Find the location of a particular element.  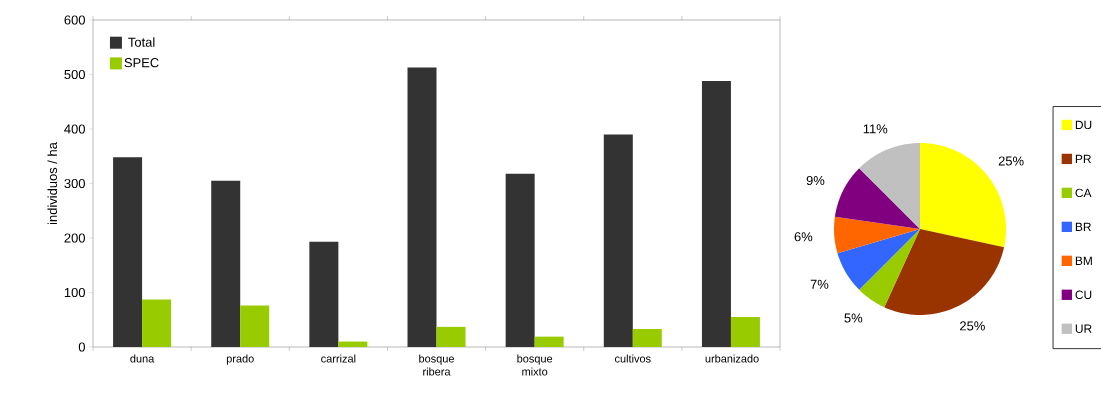

legend-label: DU is located at coordinates (1083, 125).